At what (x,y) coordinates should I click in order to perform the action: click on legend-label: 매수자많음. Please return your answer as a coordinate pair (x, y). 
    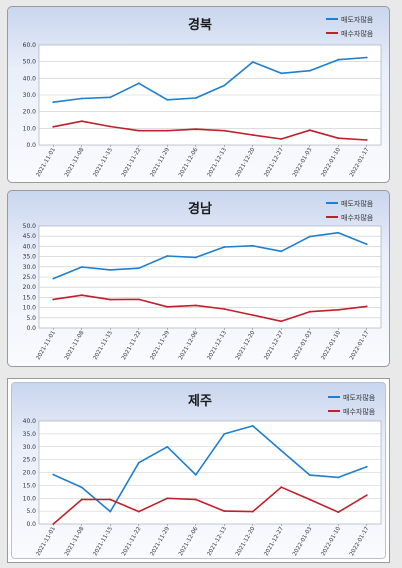
    Looking at the image, I should click on (357, 33).